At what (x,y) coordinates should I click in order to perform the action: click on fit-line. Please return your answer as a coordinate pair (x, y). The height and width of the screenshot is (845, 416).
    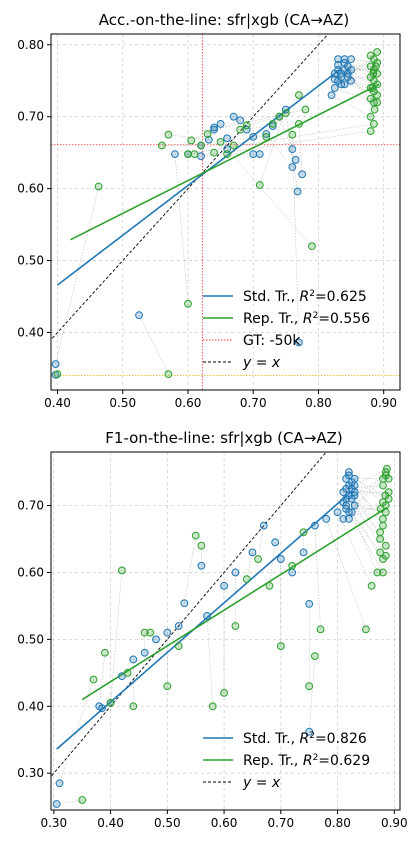
    Looking at the image, I should click on (225, 162).